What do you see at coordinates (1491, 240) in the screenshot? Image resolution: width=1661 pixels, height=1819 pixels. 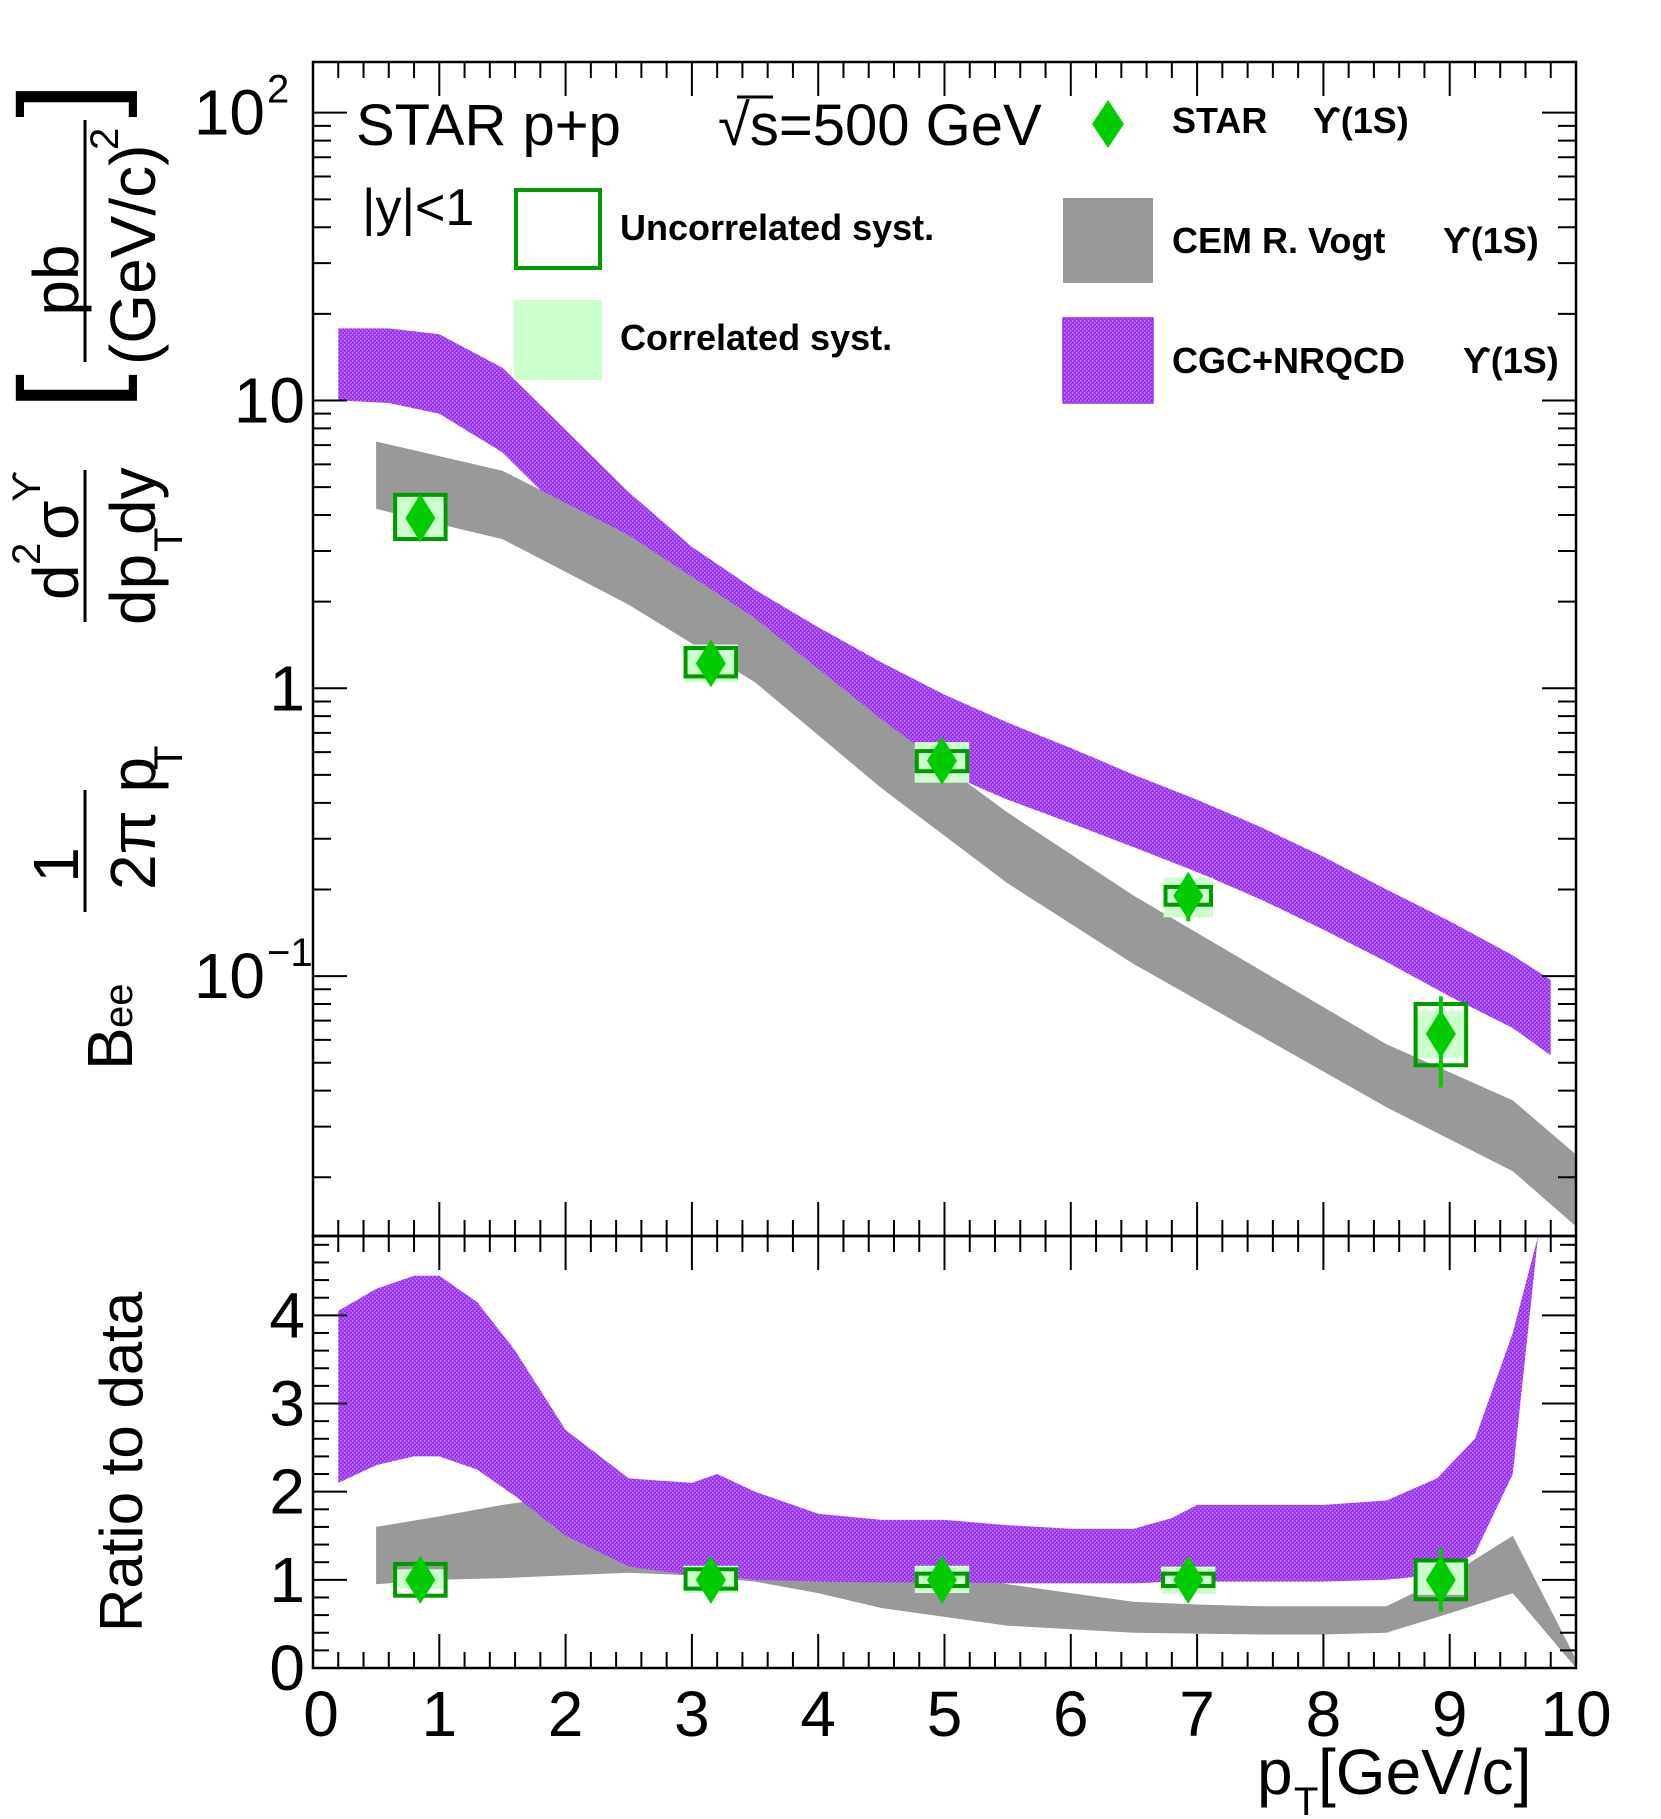 I see `legend-cem-state: ϒ(1S)` at bounding box center [1491, 240].